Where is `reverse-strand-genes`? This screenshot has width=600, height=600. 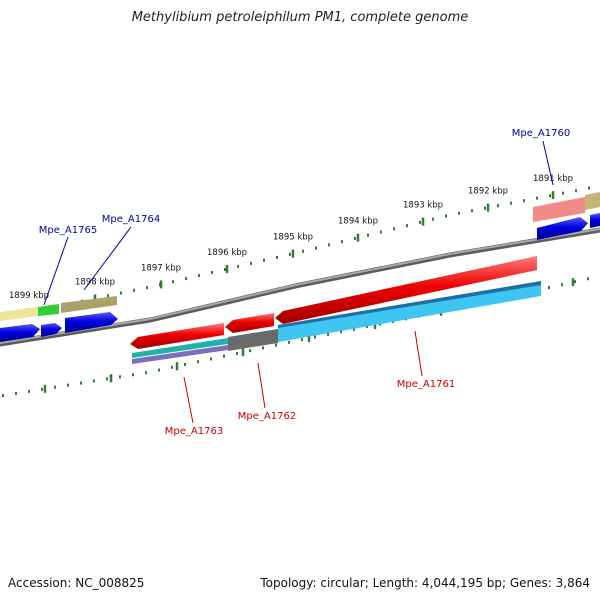 reverse-strand-genes is located at coordinates (333, 302).